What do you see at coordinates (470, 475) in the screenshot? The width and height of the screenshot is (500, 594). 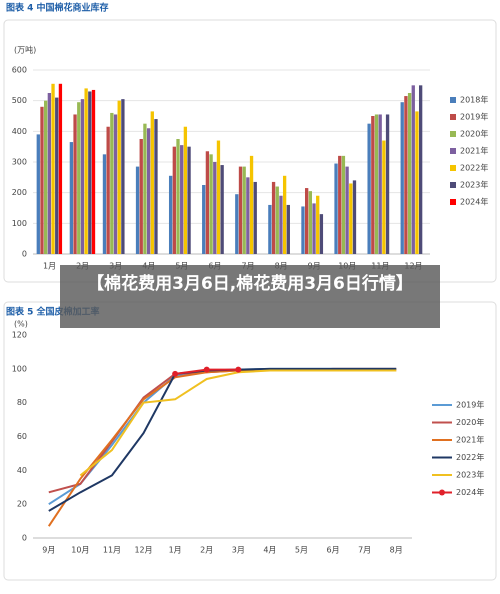 I see `legend-label: 2023年` at bounding box center [470, 475].